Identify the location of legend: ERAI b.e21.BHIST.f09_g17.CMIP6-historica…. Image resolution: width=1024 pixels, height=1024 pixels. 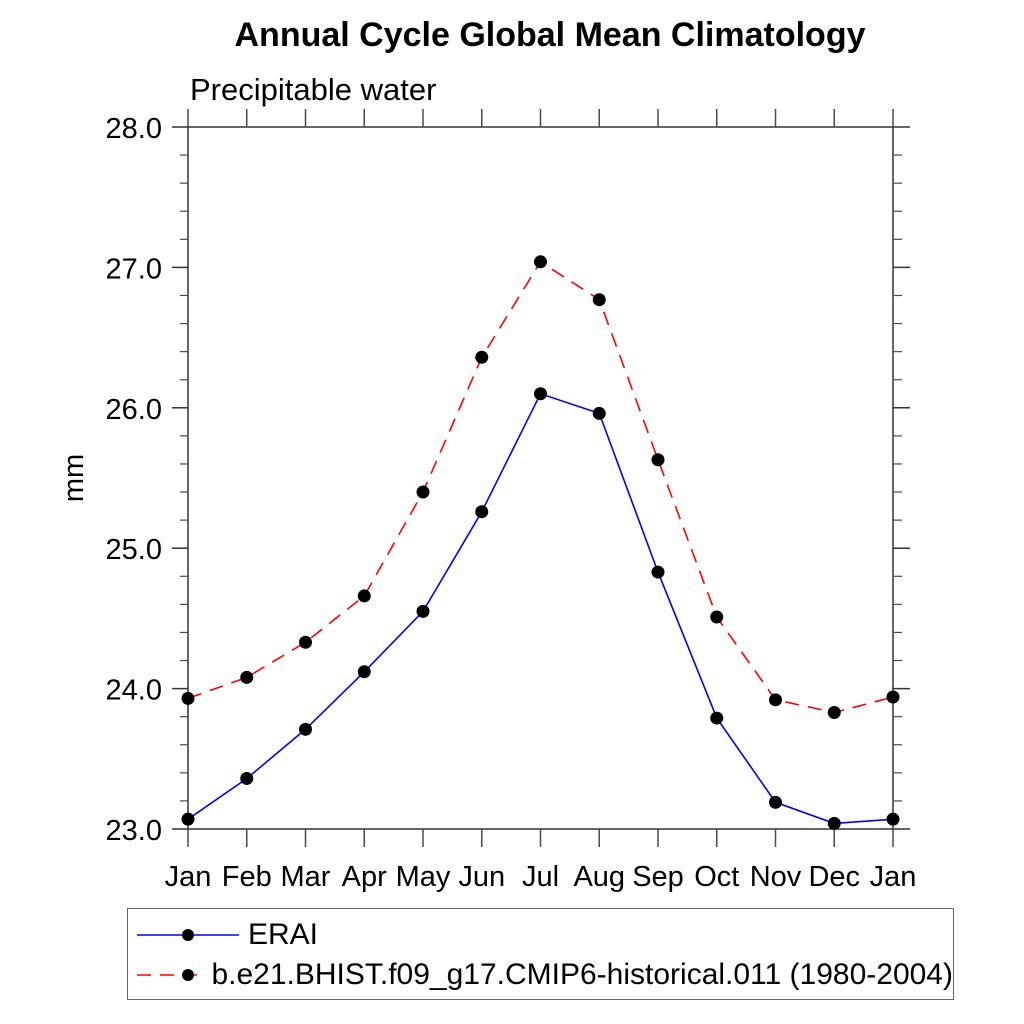
(540, 954).